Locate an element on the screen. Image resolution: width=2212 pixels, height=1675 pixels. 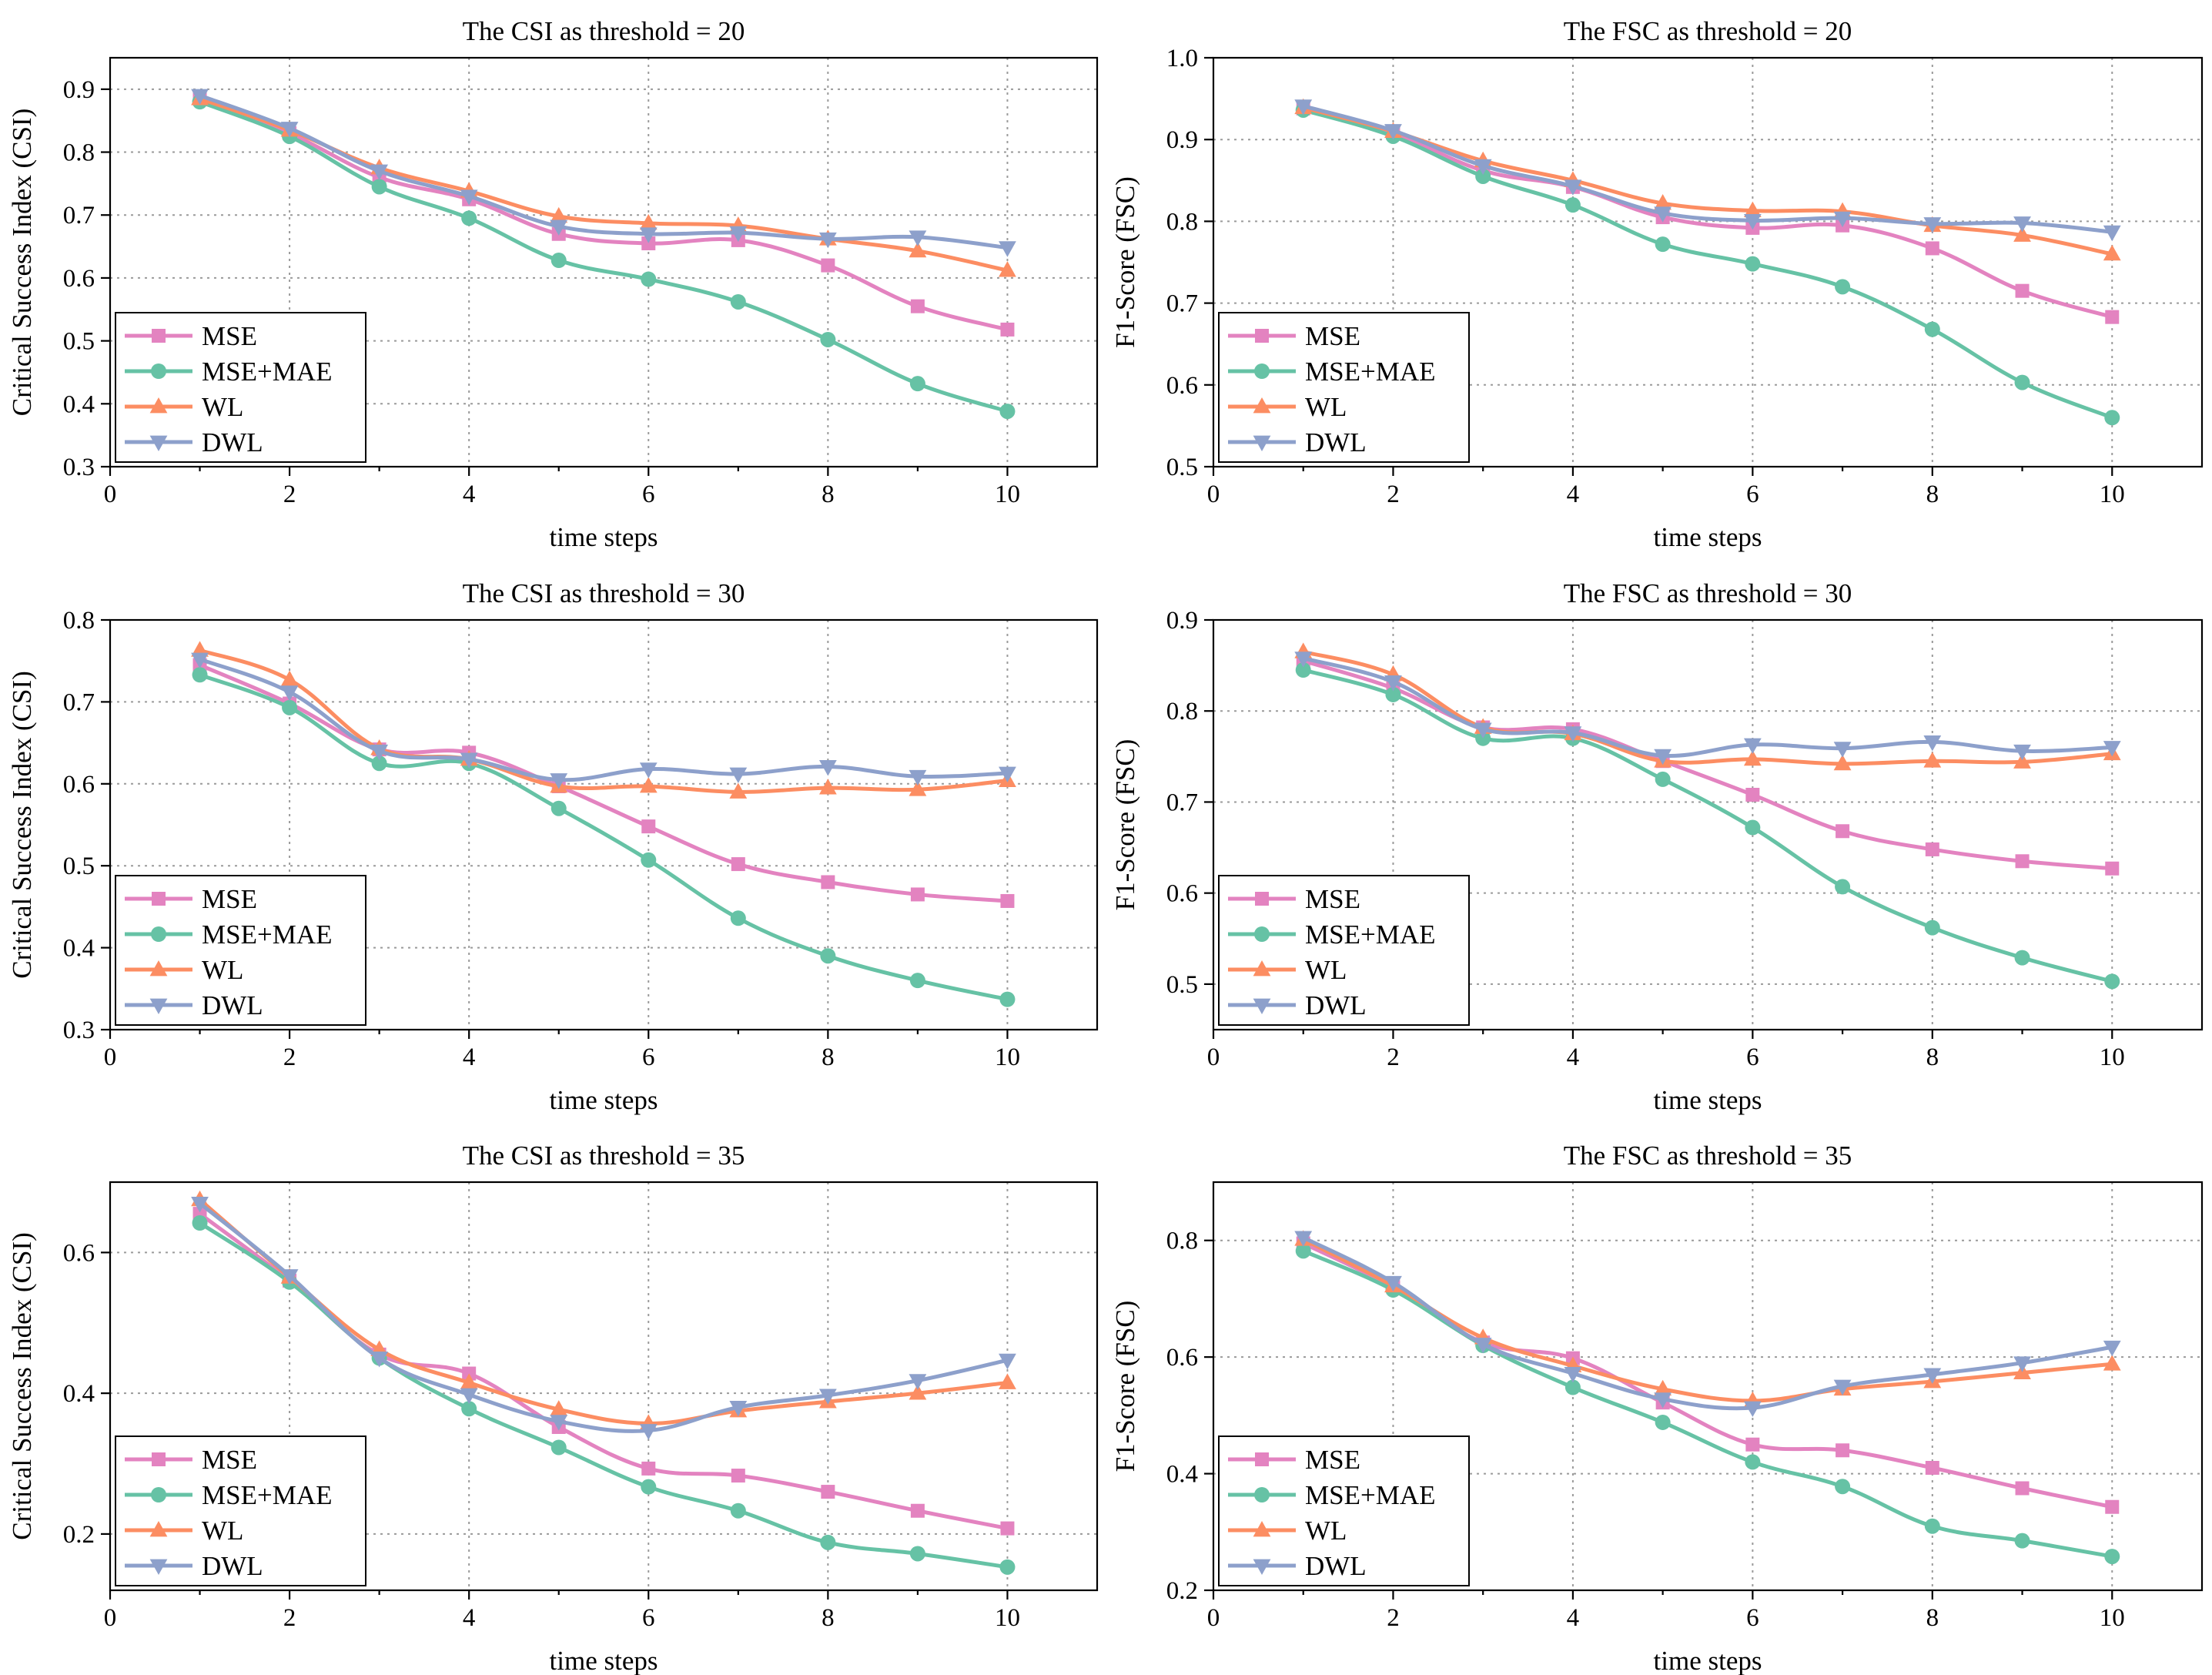
y-axis-label: Critical Success Index (CSI) is located at coordinates (22, 1386).